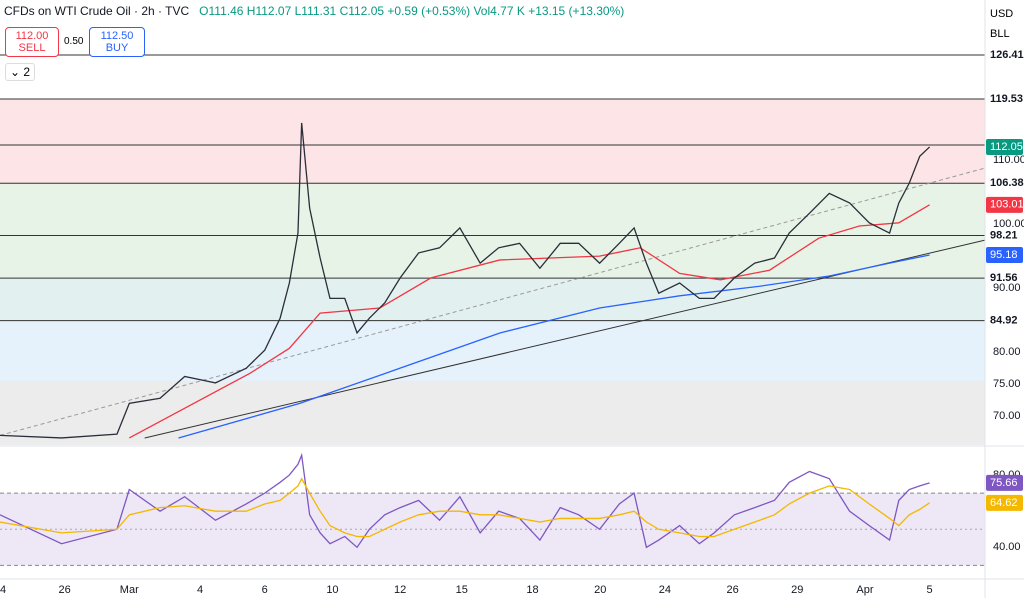 Image resolution: width=1024 pixels, height=598 pixels. I want to click on rsi-badge-label: 75.66, so click(1004, 483).